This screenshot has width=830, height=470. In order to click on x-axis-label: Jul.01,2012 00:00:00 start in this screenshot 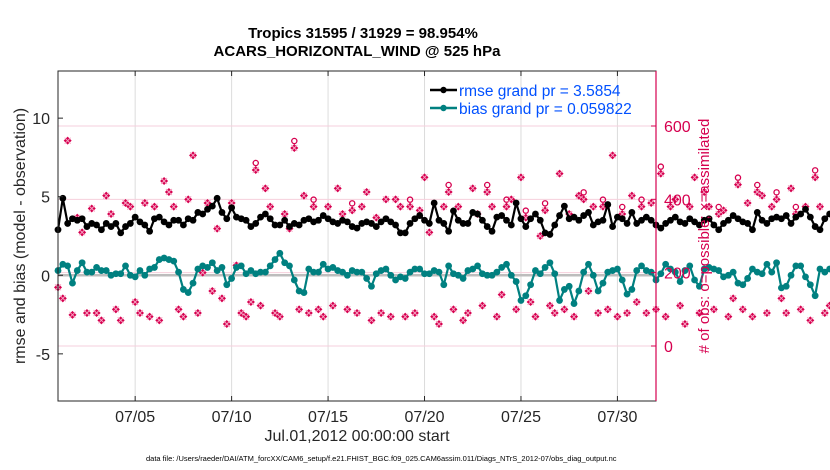, I will do `click(357, 436)`.